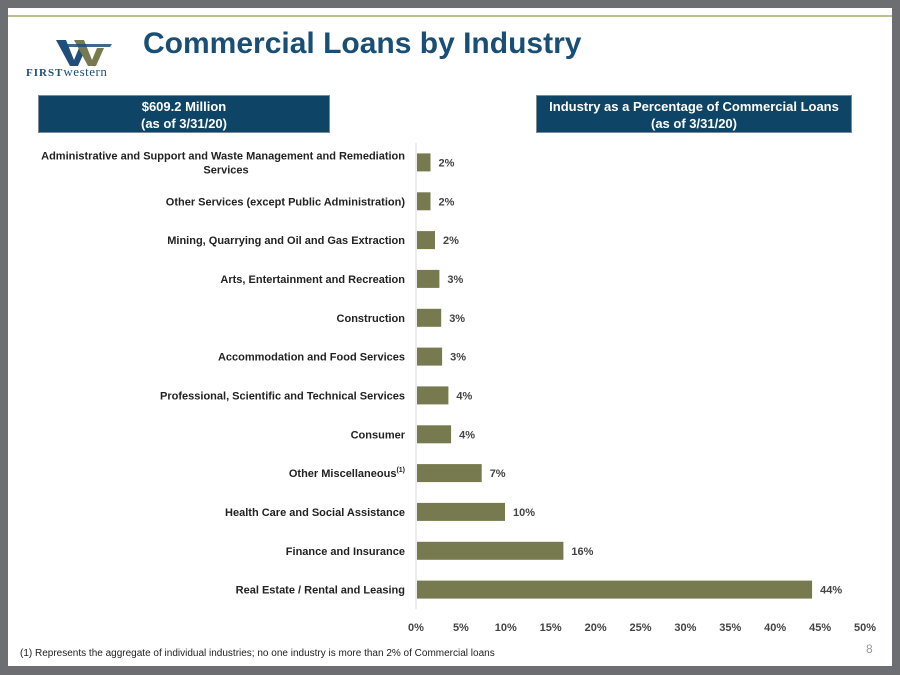 The image size is (900, 675). I want to click on chart-heading-date: (as of 3/31/20), so click(694, 123).